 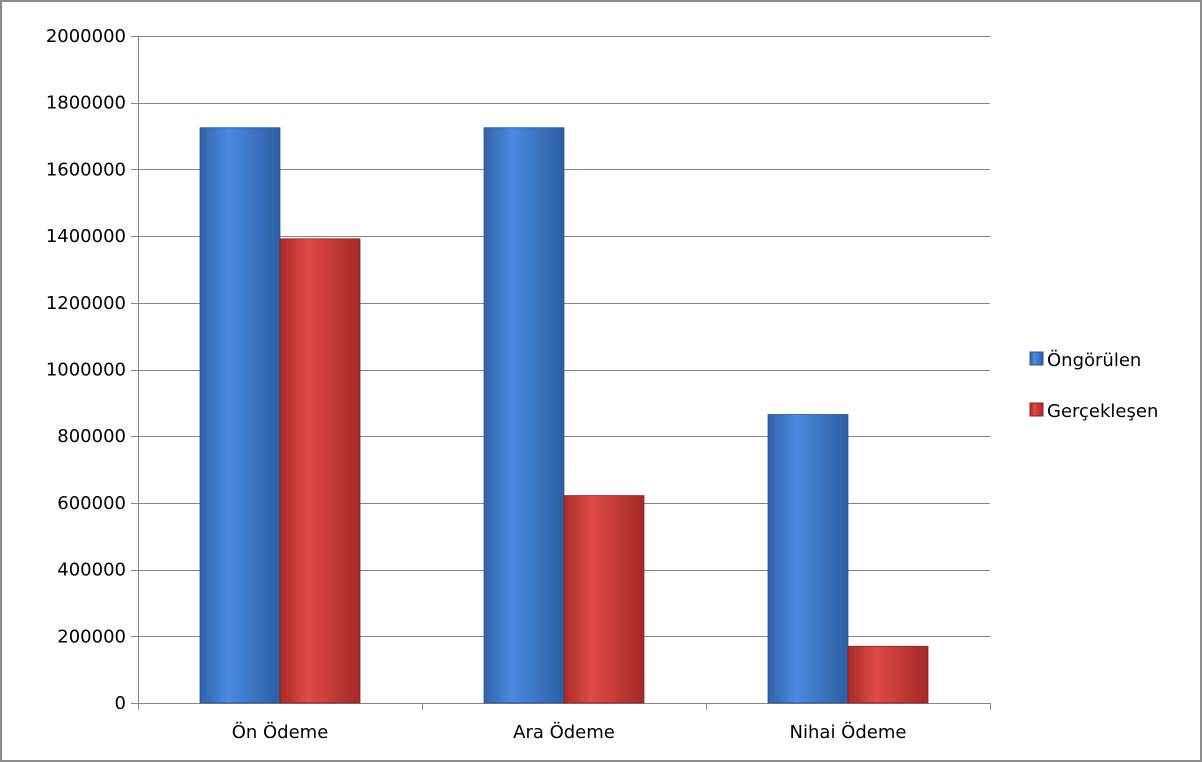 I want to click on legend-label-gerceklesen: Gerçekleşen, so click(x=1102, y=411).